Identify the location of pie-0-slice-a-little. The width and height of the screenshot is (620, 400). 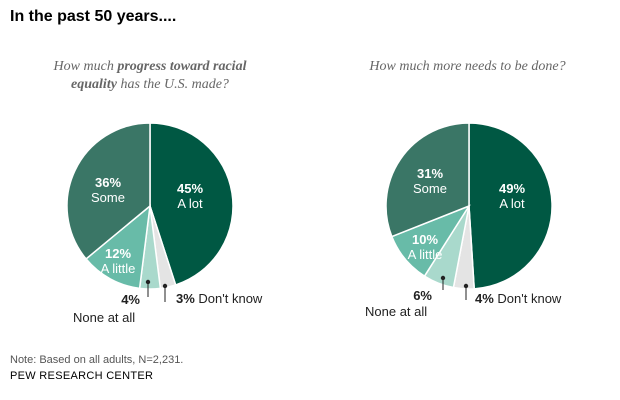
(117, 247).